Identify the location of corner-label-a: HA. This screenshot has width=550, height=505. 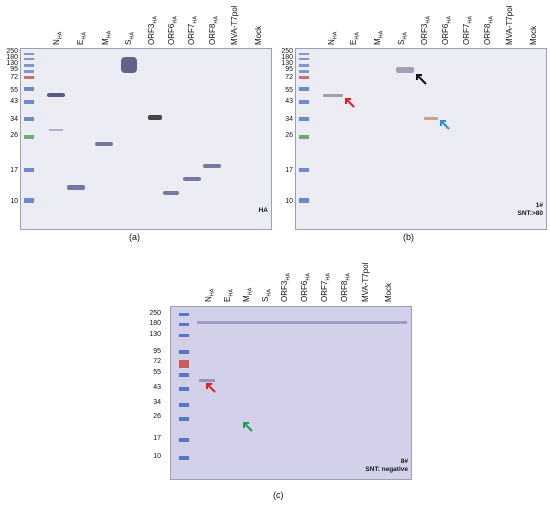
(263, 210).